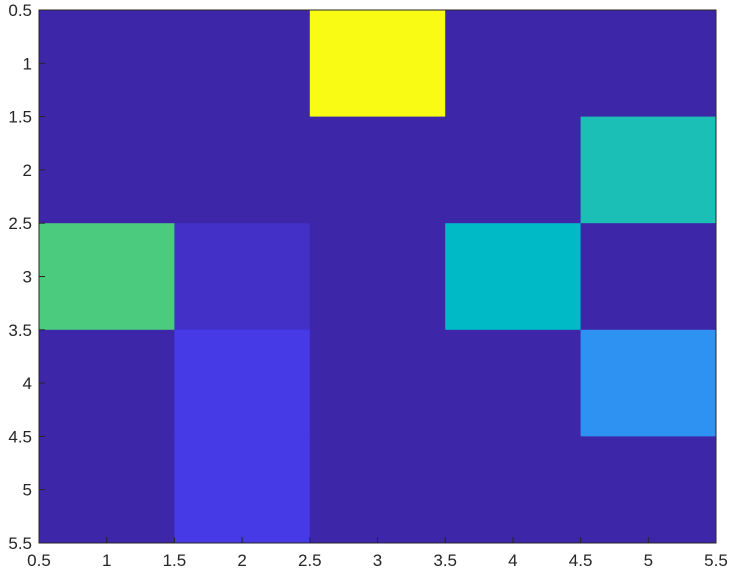 This screenshot has width=733, height=577. What do you see at coordinates (107, 64) in the screenshot?
I see `heatmap-cell-r1-c1` at bounding box center [107, 64].